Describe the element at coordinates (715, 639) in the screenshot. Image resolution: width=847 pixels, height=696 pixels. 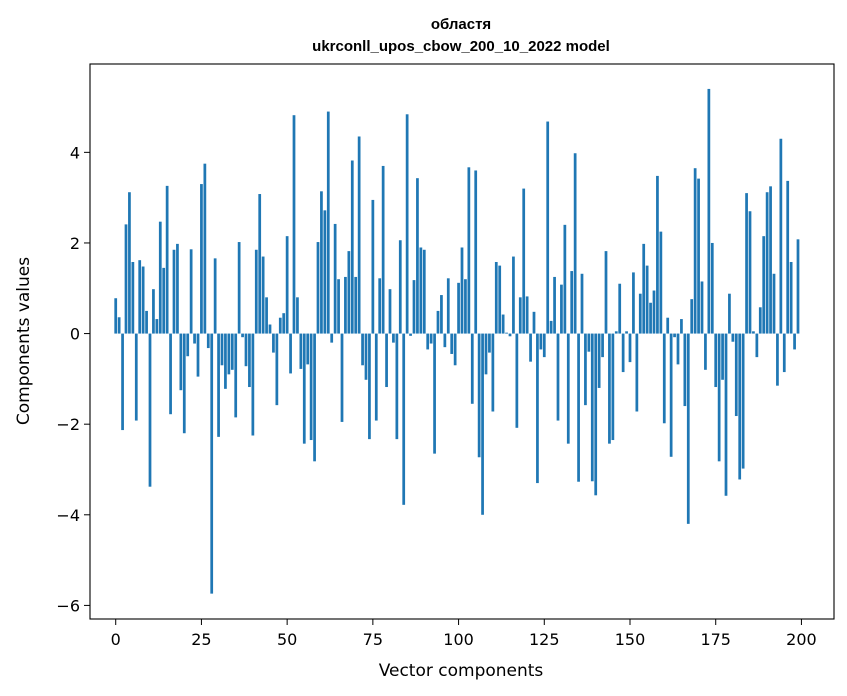
I see `x-tick-label: 175` at that location.